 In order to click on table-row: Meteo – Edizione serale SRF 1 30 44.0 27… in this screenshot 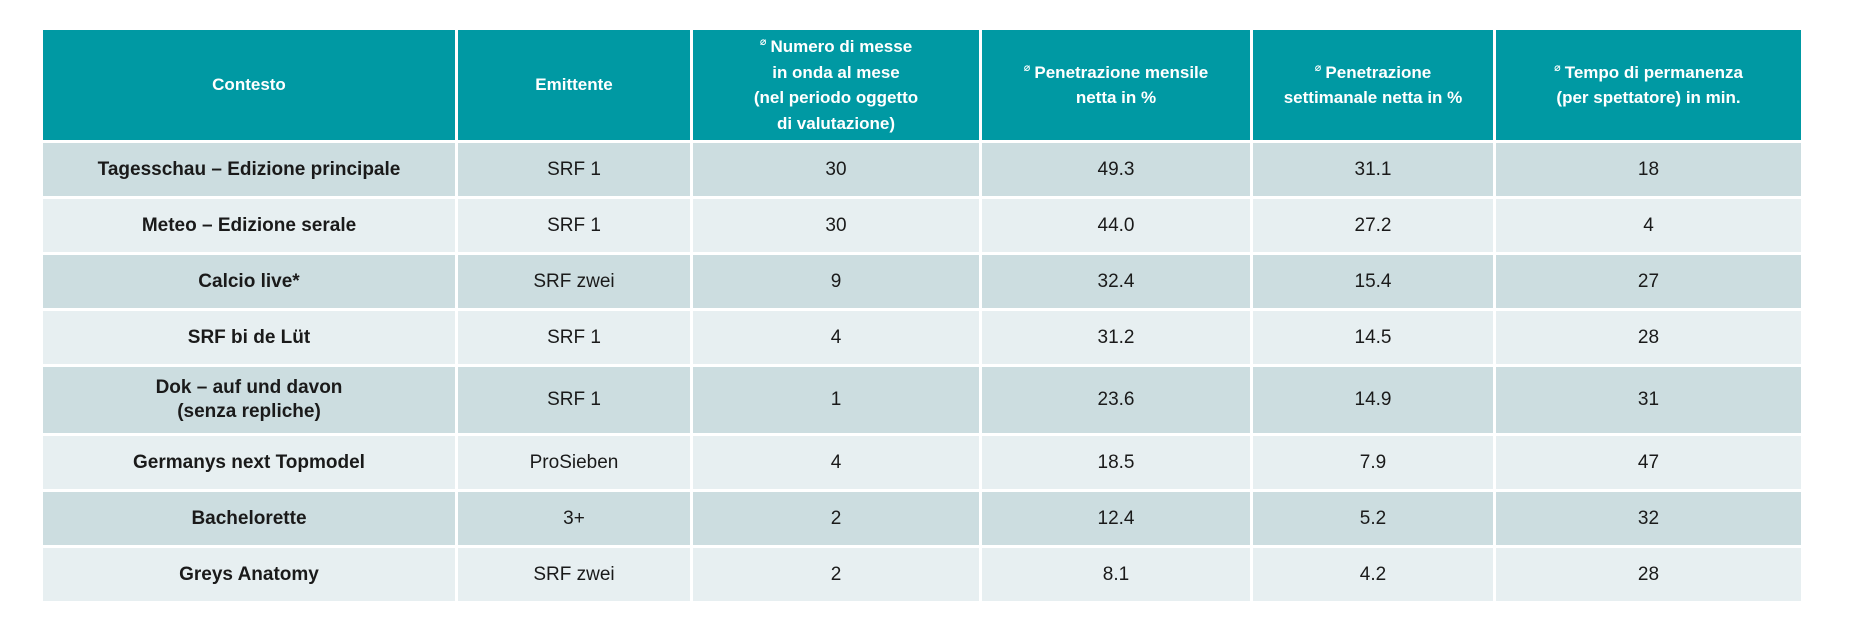, I will do `click(922, 225)`.